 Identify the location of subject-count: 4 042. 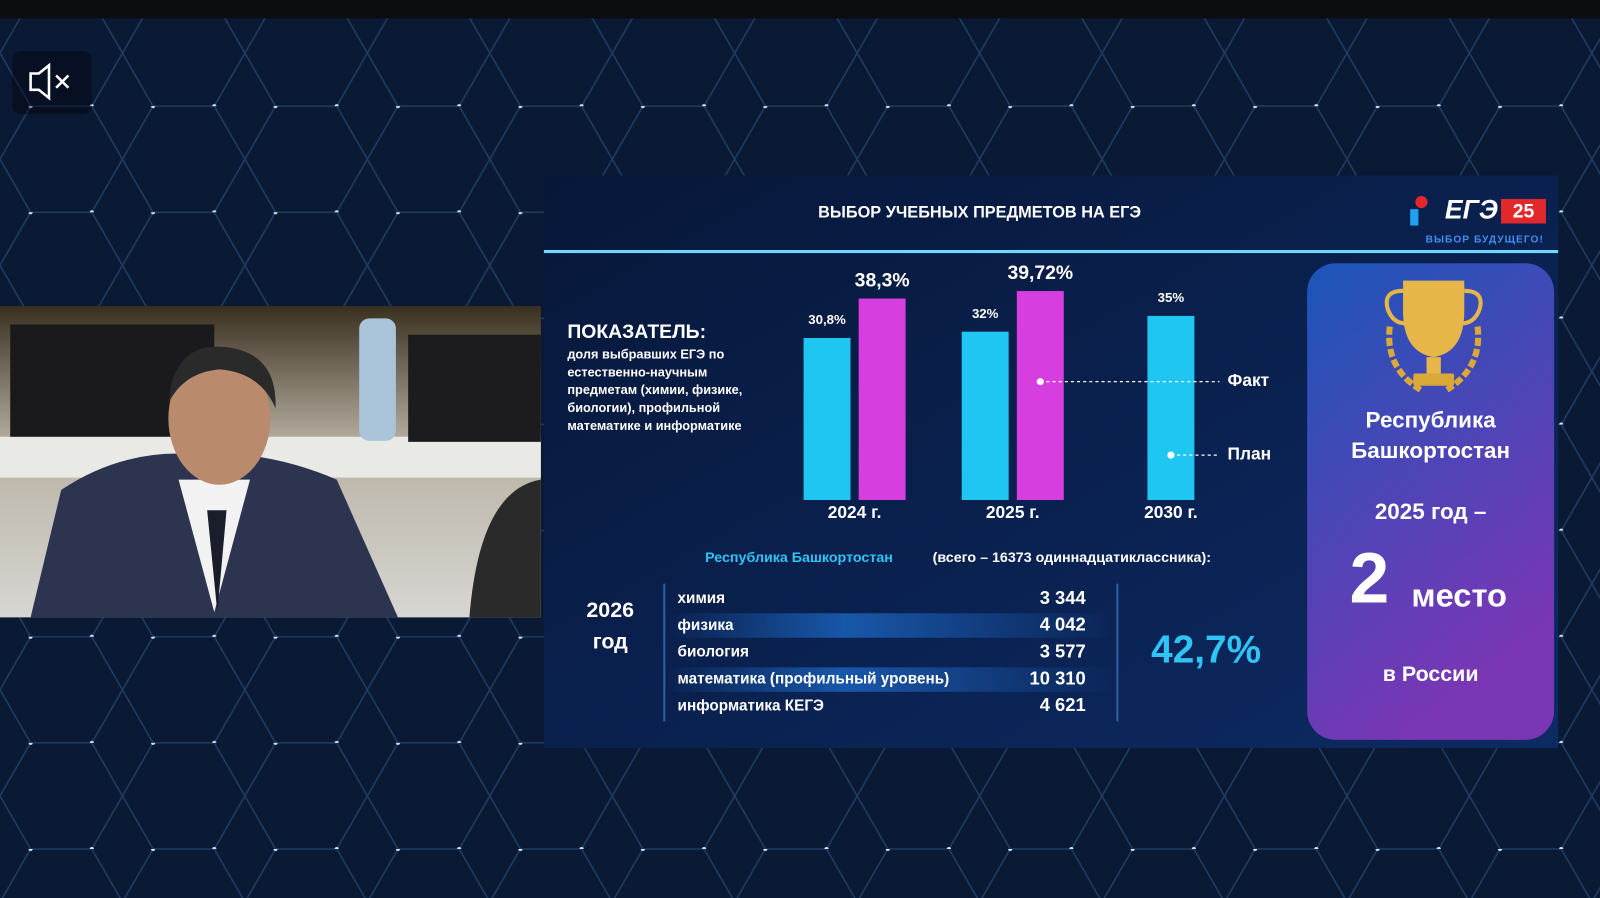
(1063, 624).